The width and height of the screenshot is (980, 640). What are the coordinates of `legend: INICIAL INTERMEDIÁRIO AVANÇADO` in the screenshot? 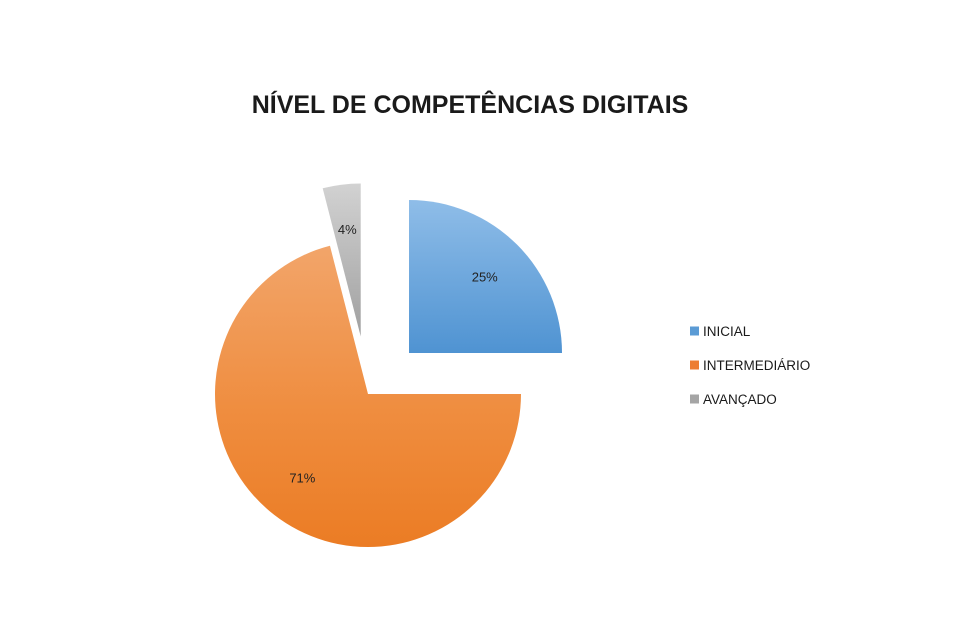 It's located at (750, 365).